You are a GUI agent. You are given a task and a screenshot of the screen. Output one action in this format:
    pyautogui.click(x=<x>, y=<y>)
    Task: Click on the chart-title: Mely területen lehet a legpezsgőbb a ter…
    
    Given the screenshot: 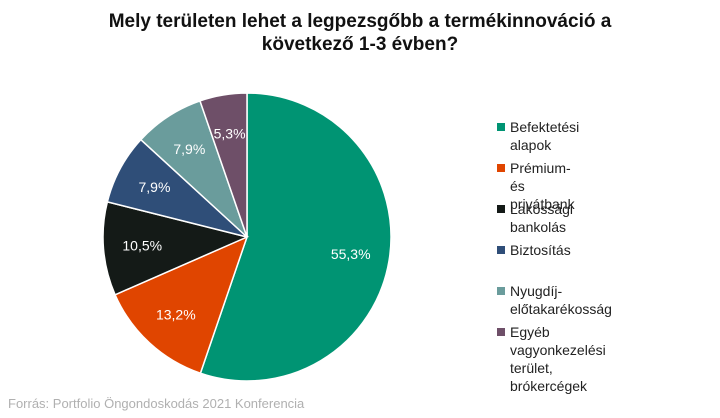 What is the action you would take?
    pyautogui.click(x=360, y=33)
    